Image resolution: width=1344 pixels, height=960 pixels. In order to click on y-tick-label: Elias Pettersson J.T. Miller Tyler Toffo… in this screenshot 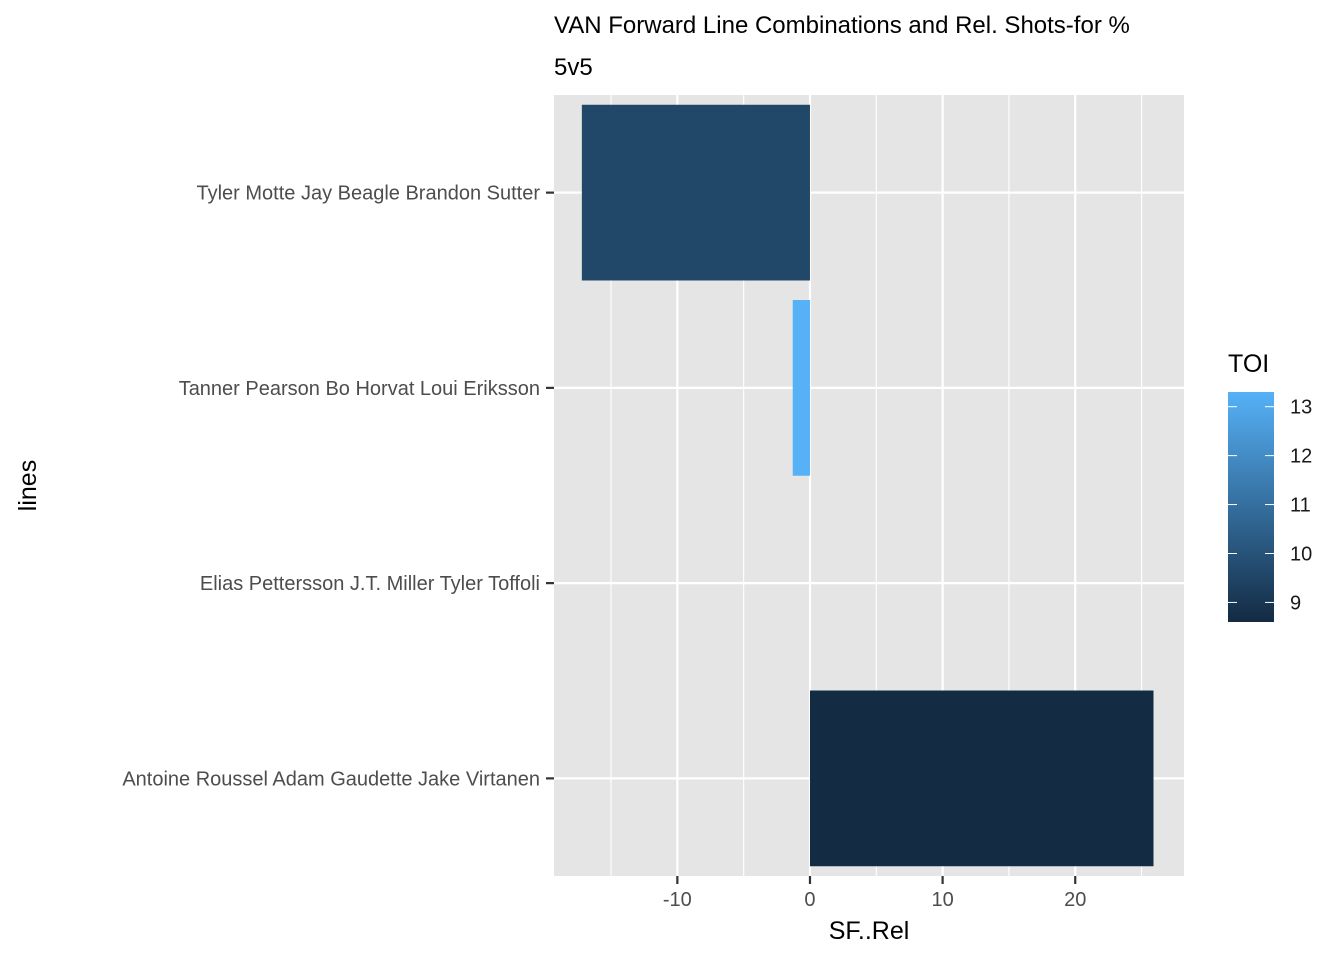, I will do `click(370, 584)`.